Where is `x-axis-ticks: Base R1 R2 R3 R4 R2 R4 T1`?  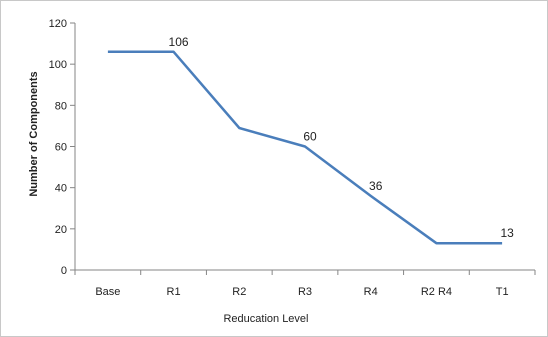 x-axis-ticks: Base R1 R2 R3 R4 R2 R4 T1 is located at coordinates (305, 284).